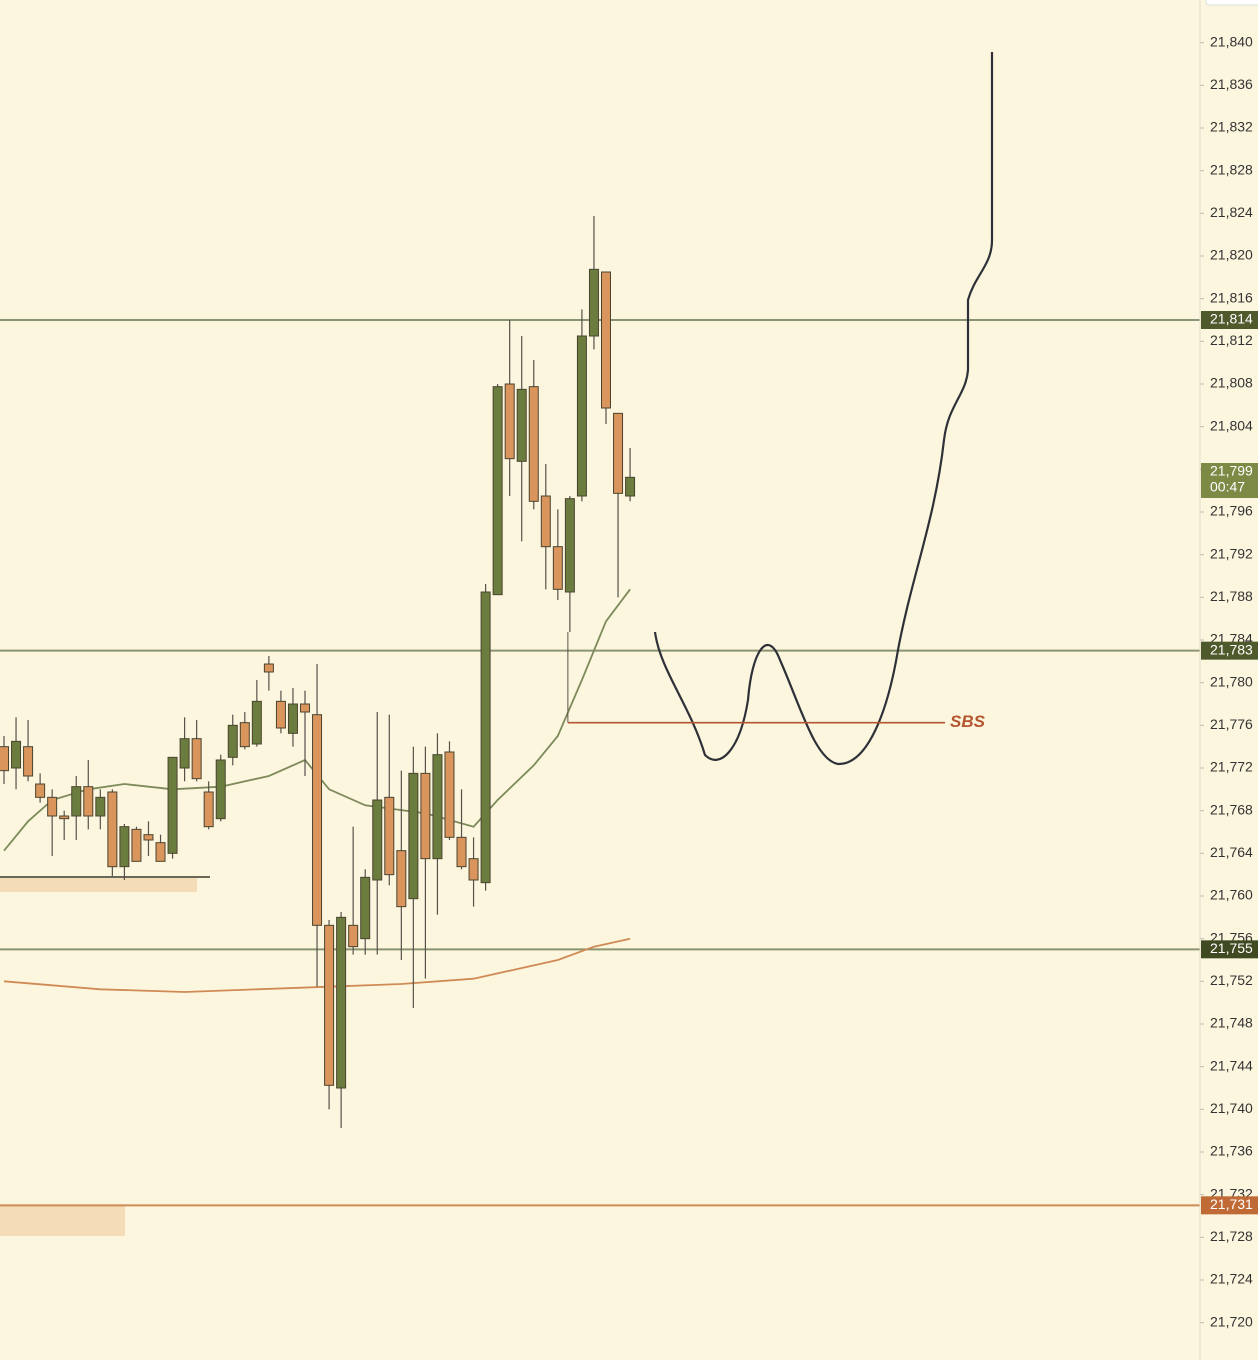 The height and width of the screenshot is (1360, 1258). I want to click on y-tick-label: 21,808, so click(1231, 383).